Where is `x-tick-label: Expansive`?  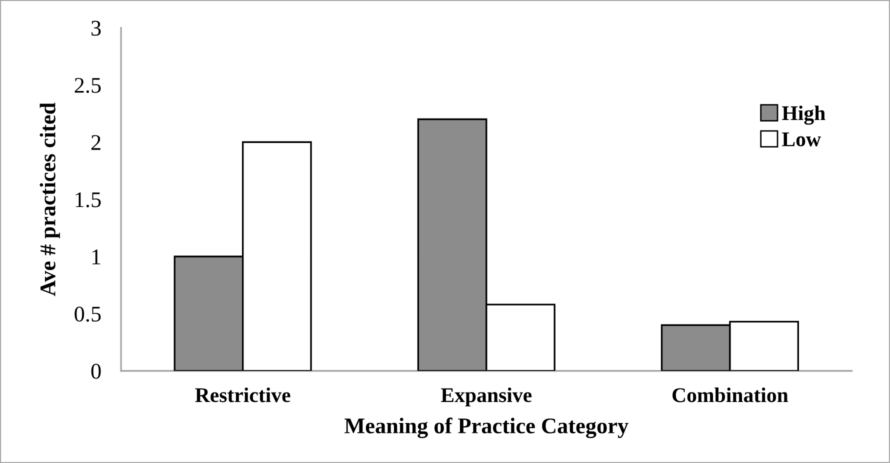 x-tick-label: Expansive is located at coordinates (486, 397).